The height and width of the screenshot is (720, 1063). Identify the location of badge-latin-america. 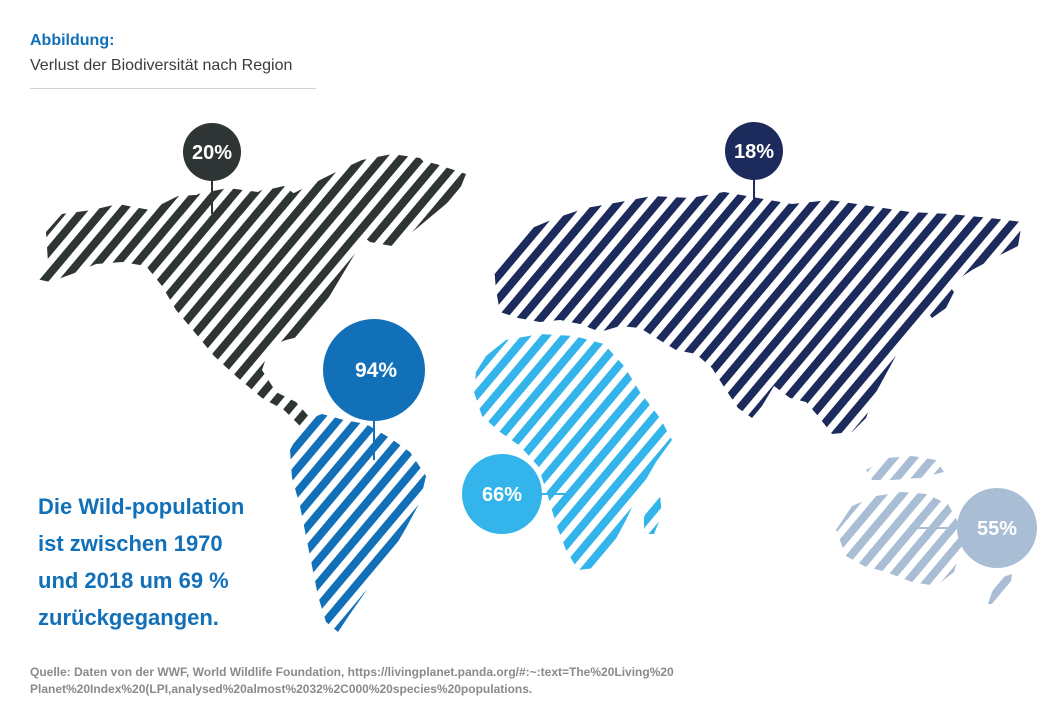
(374, 370).